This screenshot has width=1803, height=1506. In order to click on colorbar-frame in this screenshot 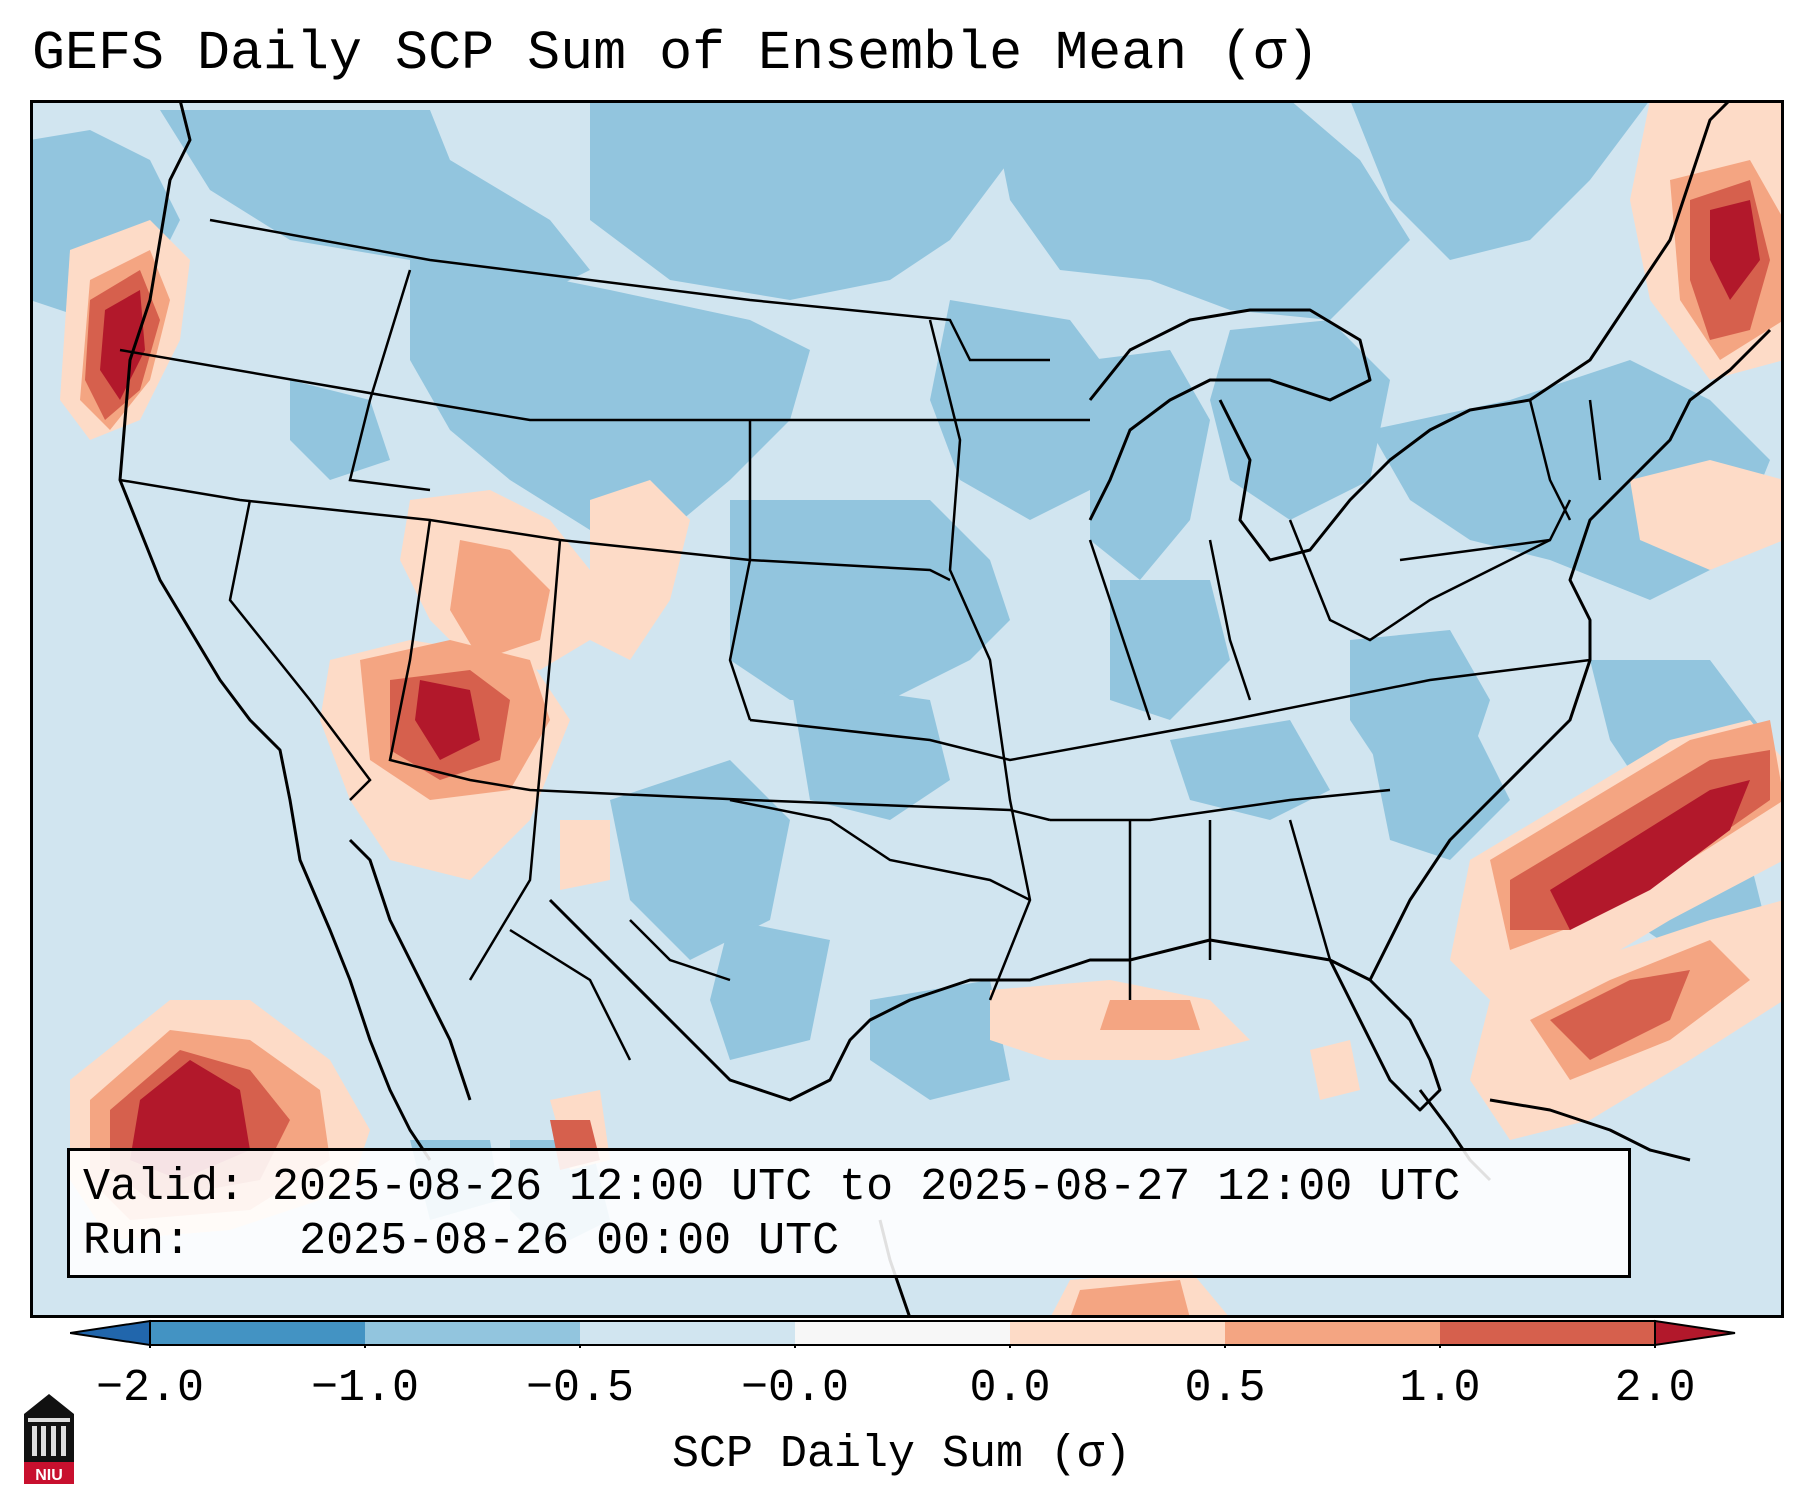, I will do `click(902, 1333)`.